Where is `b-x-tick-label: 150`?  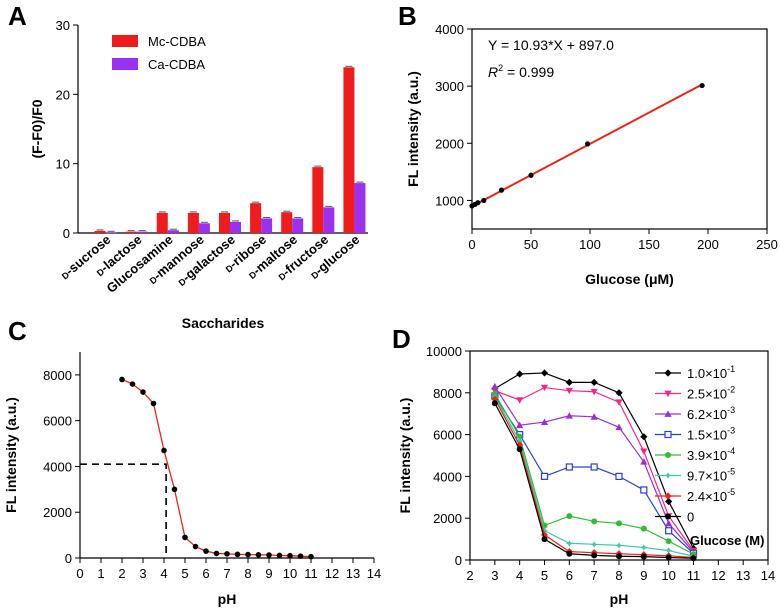
b-x-tick-label: 150 is located at coordinates (649, 244).